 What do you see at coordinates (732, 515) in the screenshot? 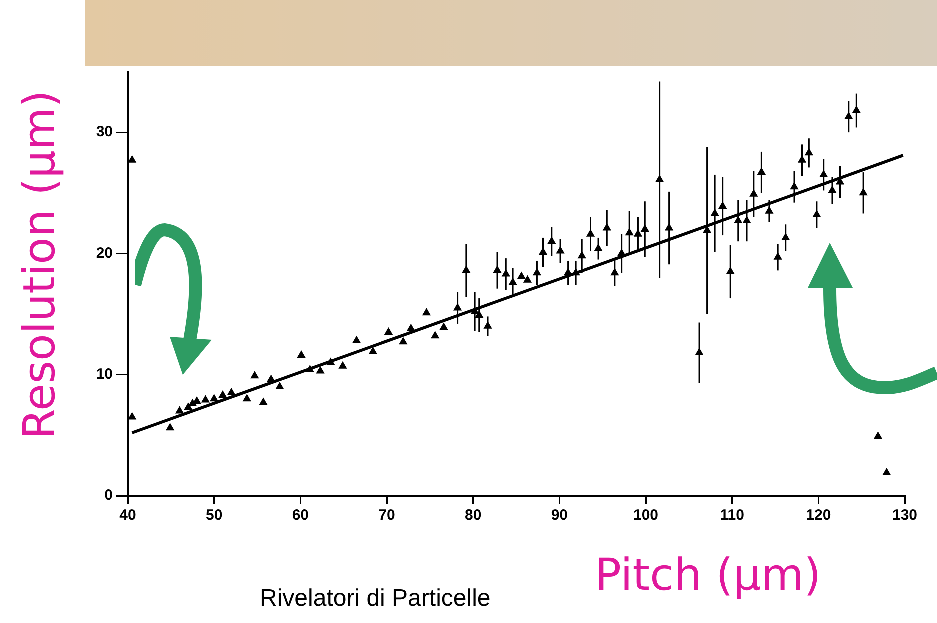
I see `x-tick-label: 110` at bounding box center [732, 515].